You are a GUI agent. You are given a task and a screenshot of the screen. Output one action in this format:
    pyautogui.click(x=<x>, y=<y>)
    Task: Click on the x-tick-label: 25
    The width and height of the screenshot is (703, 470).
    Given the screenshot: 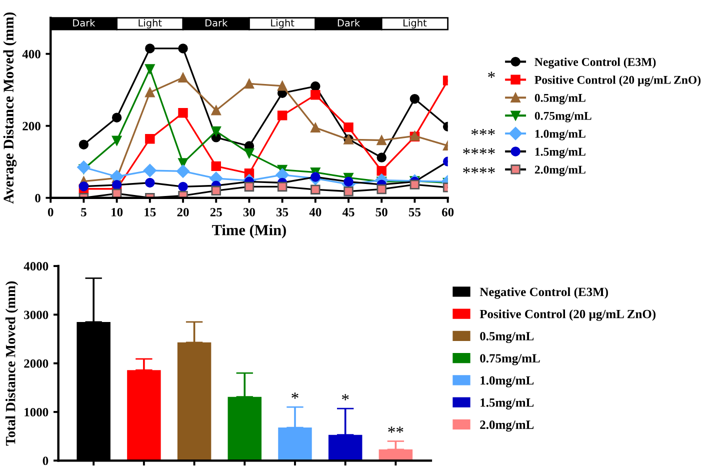 What is the action you would take?
    pyautogui.click(x=216, y=212)
    